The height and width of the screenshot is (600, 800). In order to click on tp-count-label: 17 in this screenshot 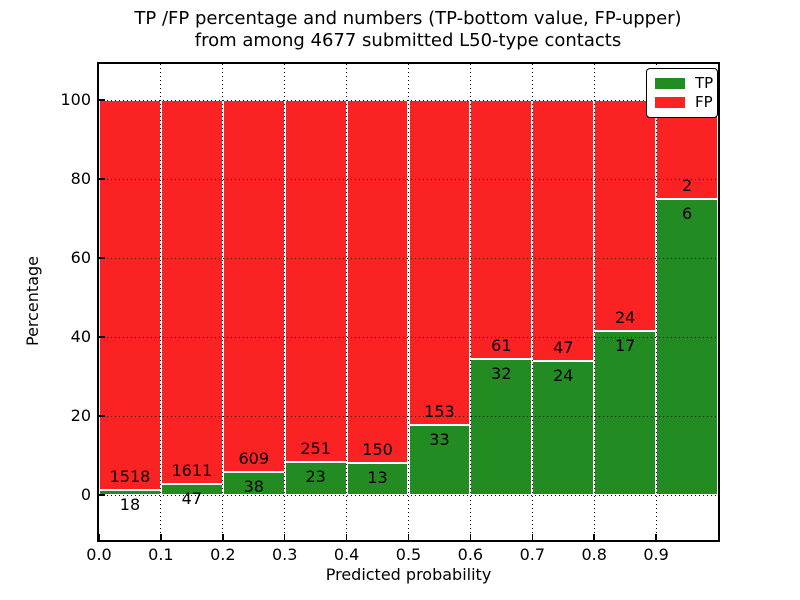, I will do `click(625, 346)`.